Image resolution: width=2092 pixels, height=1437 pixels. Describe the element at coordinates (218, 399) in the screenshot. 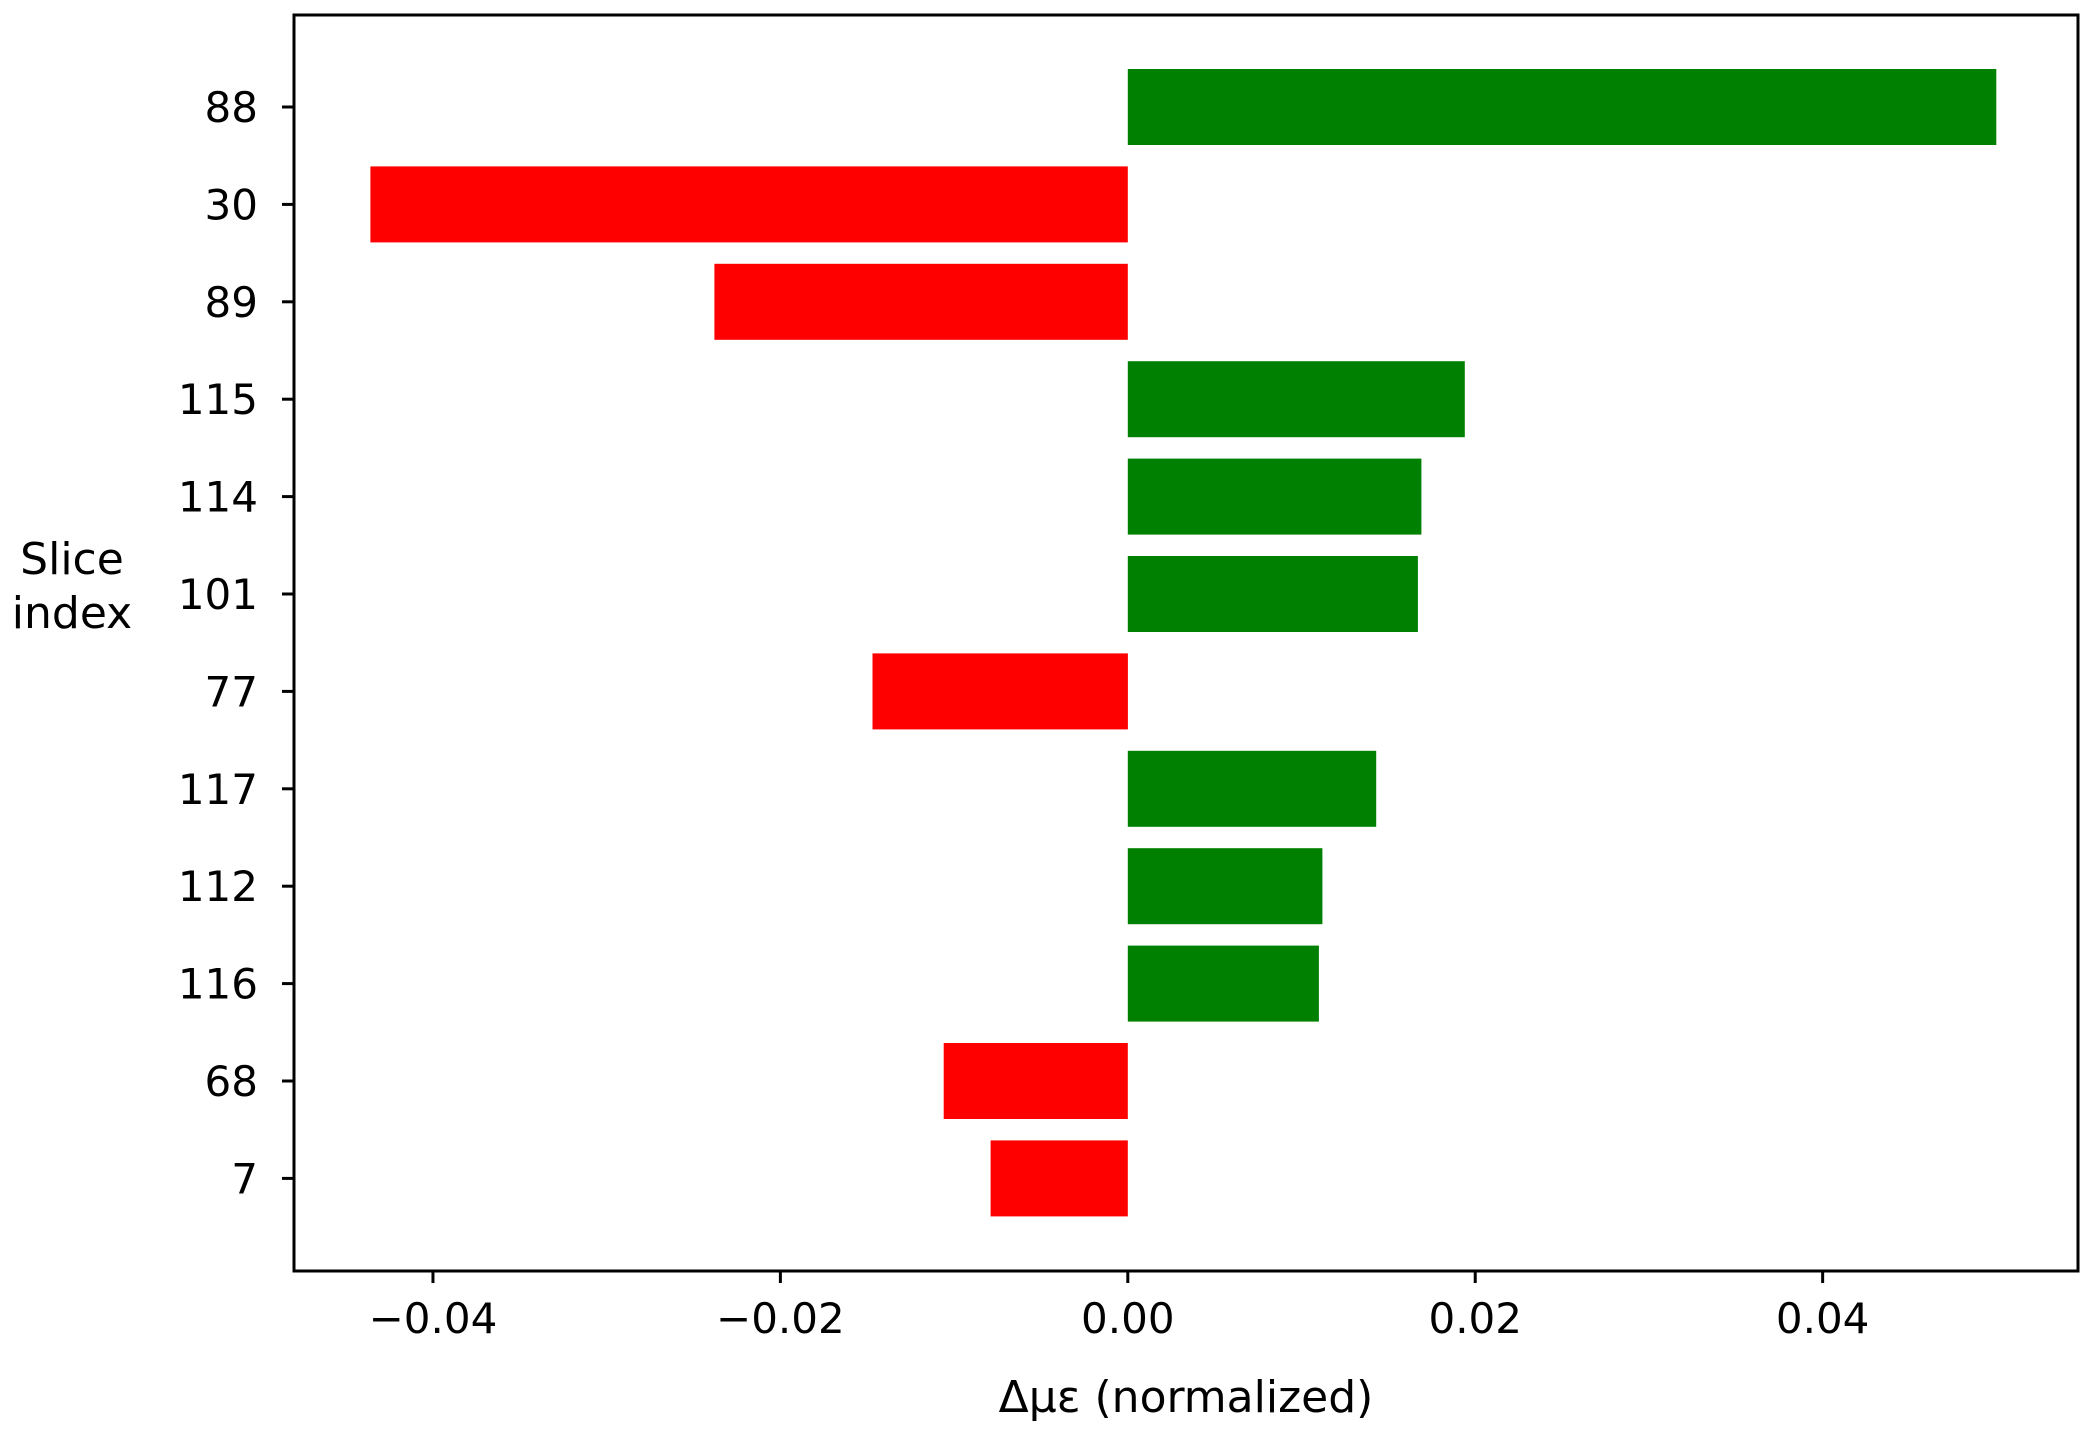

I see `y-tick-label-115: 115` at that location.